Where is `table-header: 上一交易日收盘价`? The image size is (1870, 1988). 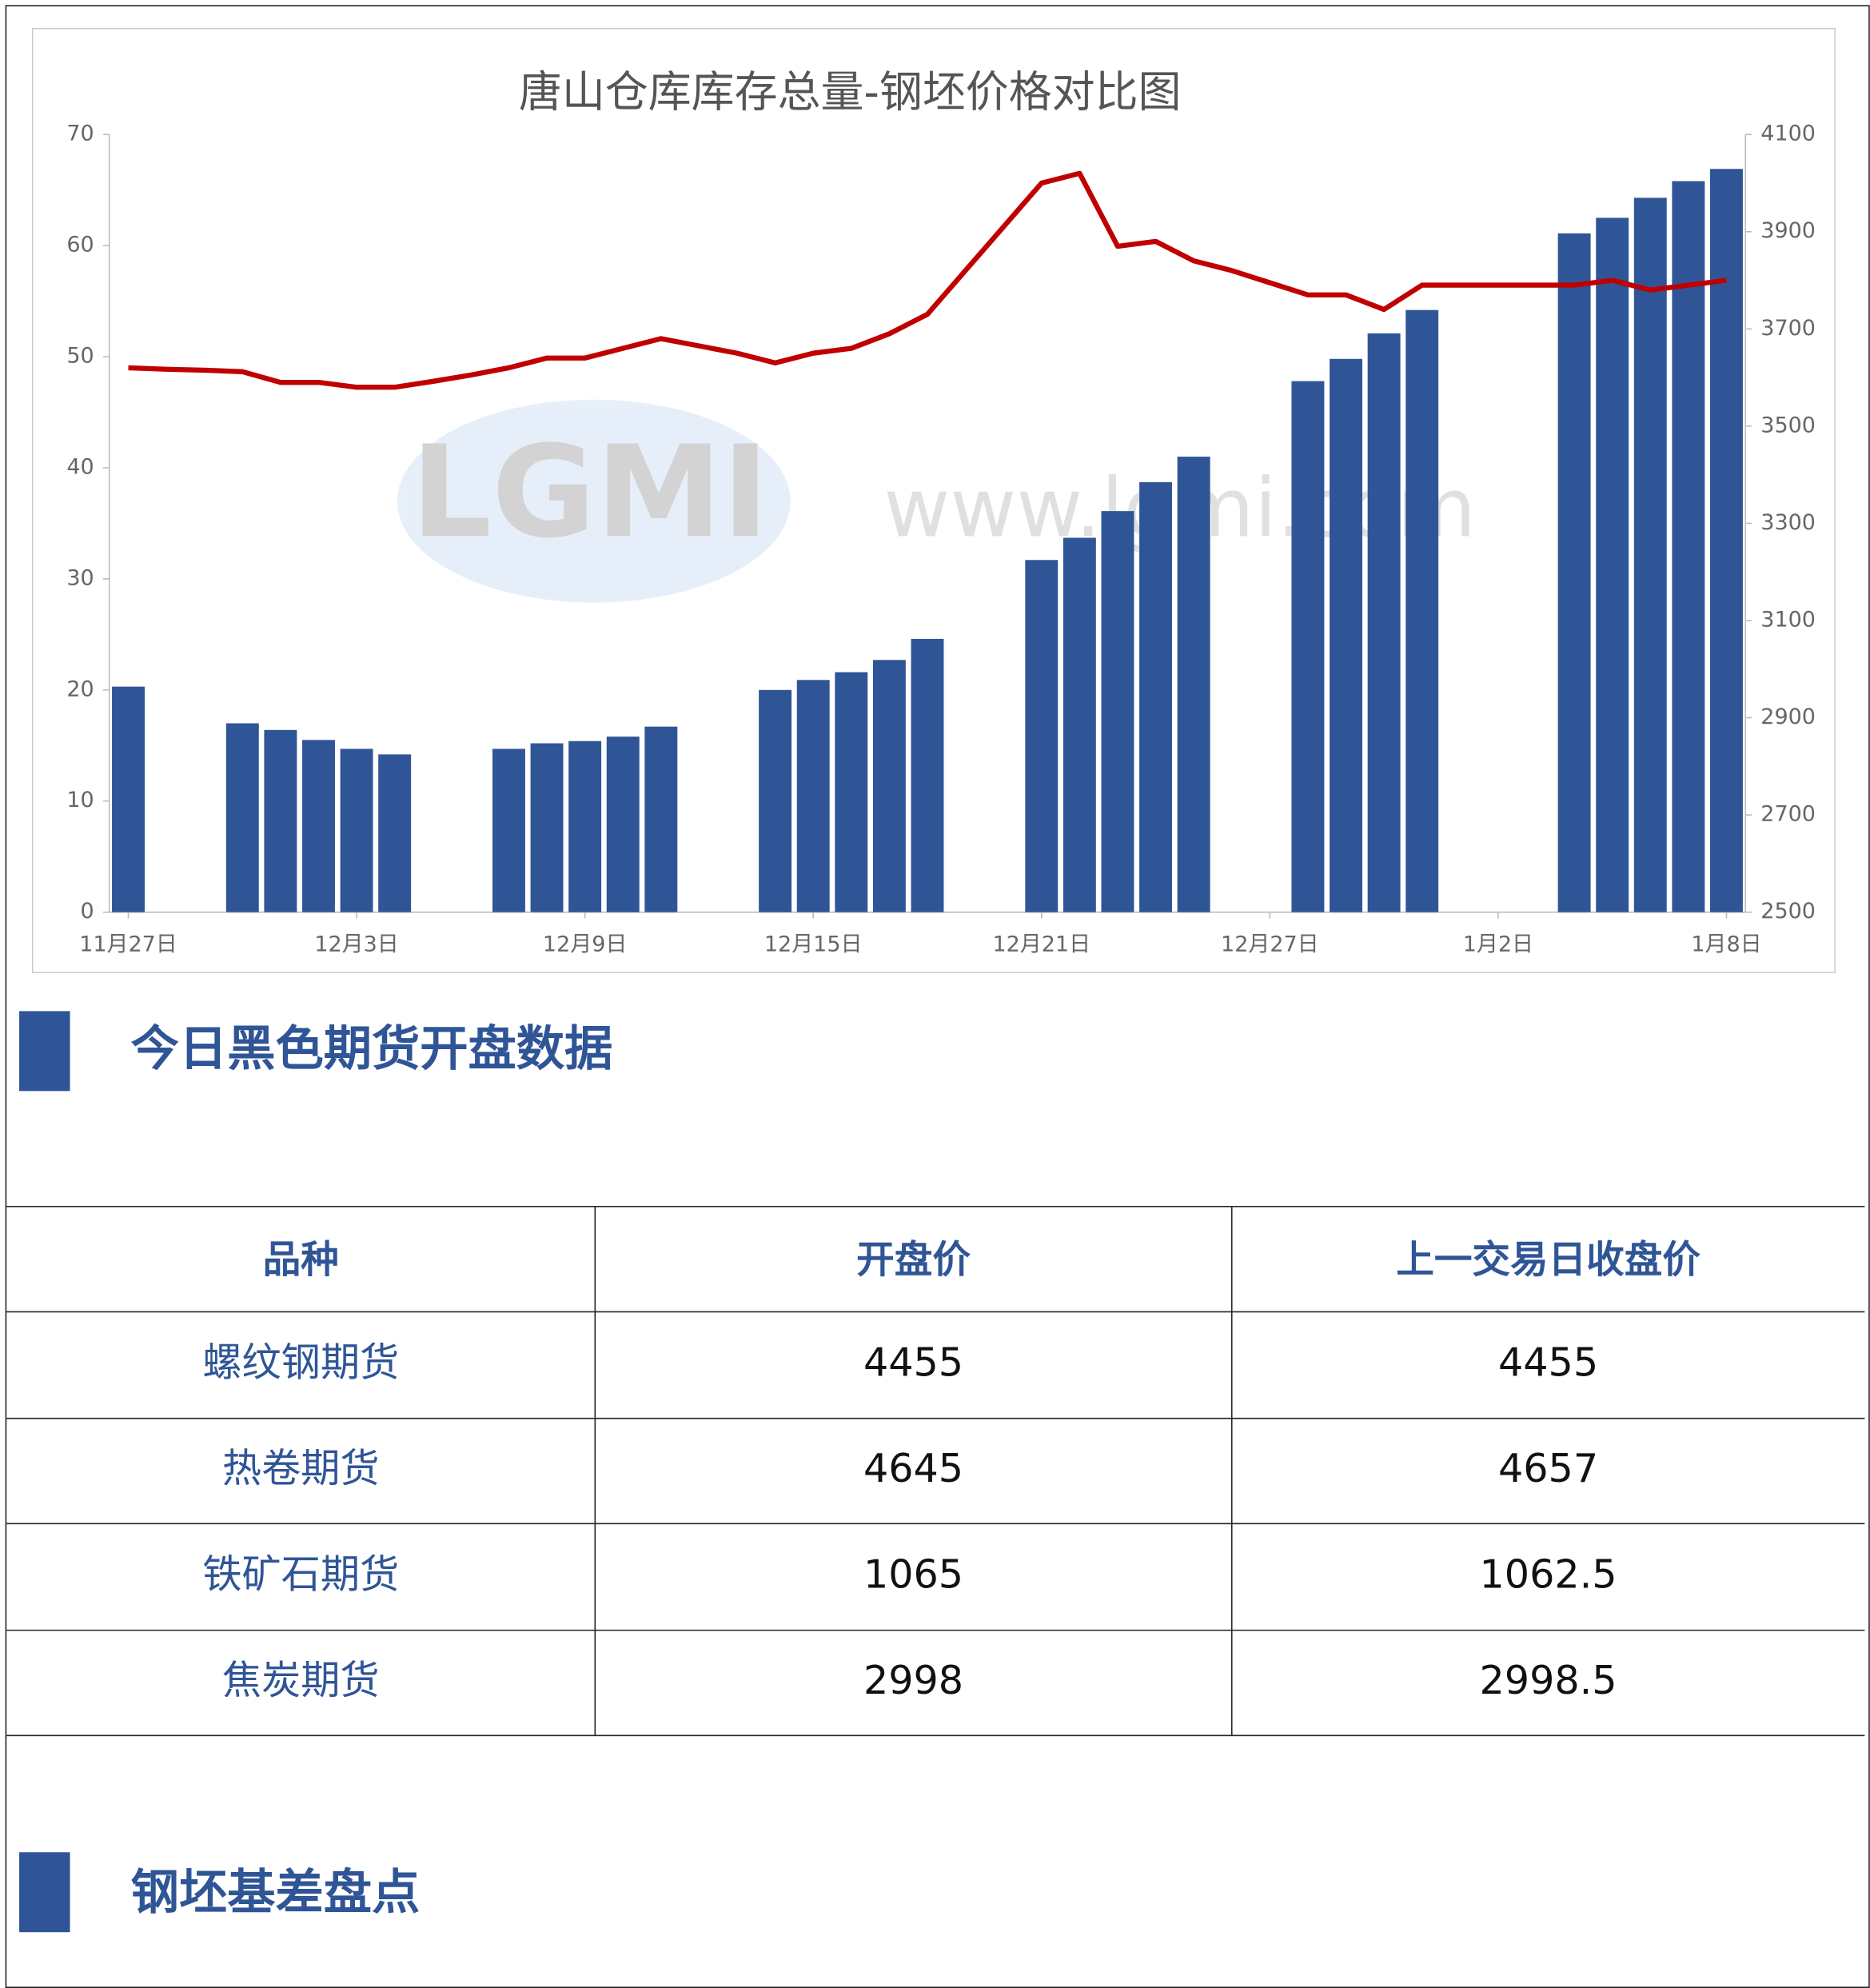 table-header: 上一交易日收盘价 is located at coordinates (1548, 1261).